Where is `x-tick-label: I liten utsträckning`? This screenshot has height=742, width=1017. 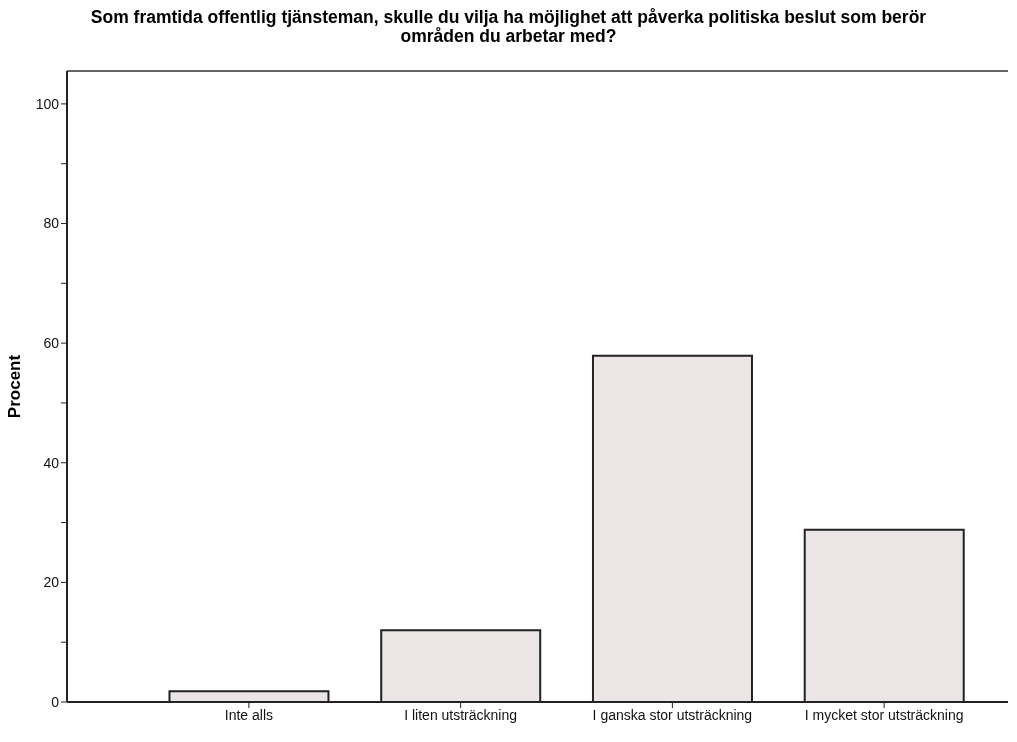 x-tick-label: I liten utsträckning is located at coordinates (461, 714).